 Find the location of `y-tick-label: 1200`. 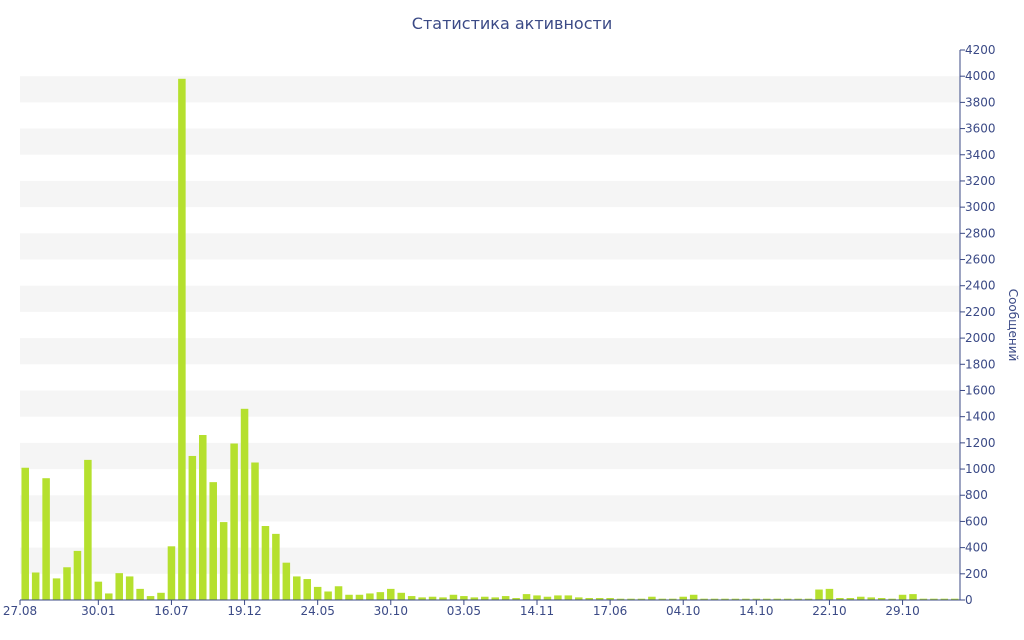

y-tick-label: 1200 is located at coordinates (980, 443).